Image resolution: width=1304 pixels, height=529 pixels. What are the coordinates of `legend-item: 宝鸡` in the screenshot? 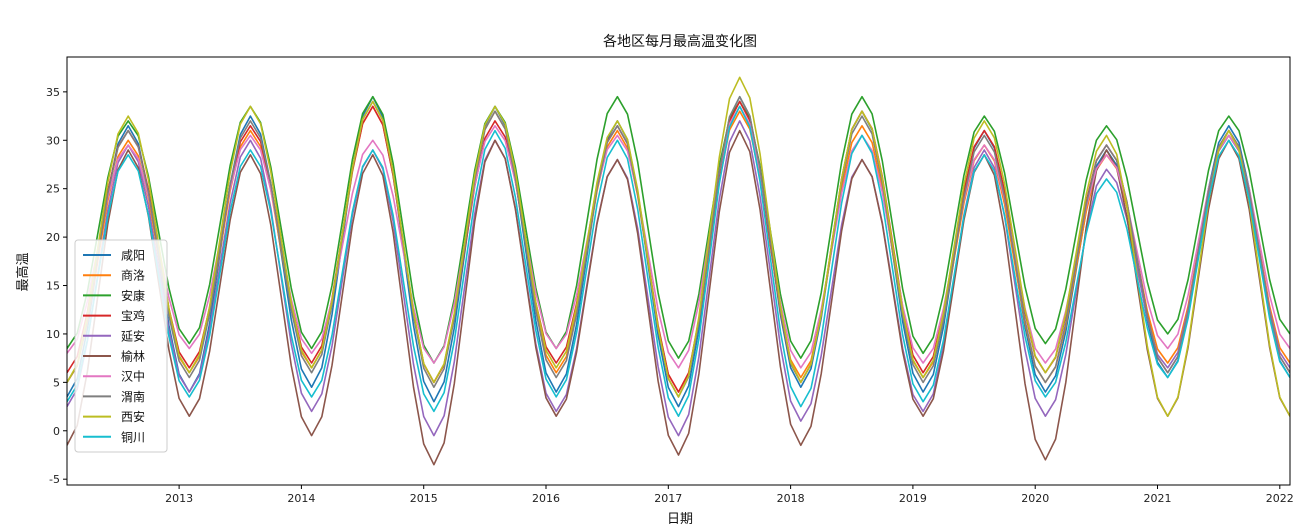 It's located at (114, 315).